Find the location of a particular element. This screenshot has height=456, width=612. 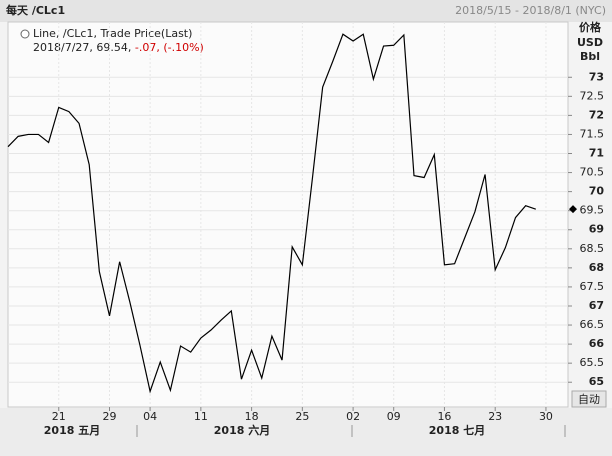

y-tick-label: 66.5 is located at coordinates (592, 324).